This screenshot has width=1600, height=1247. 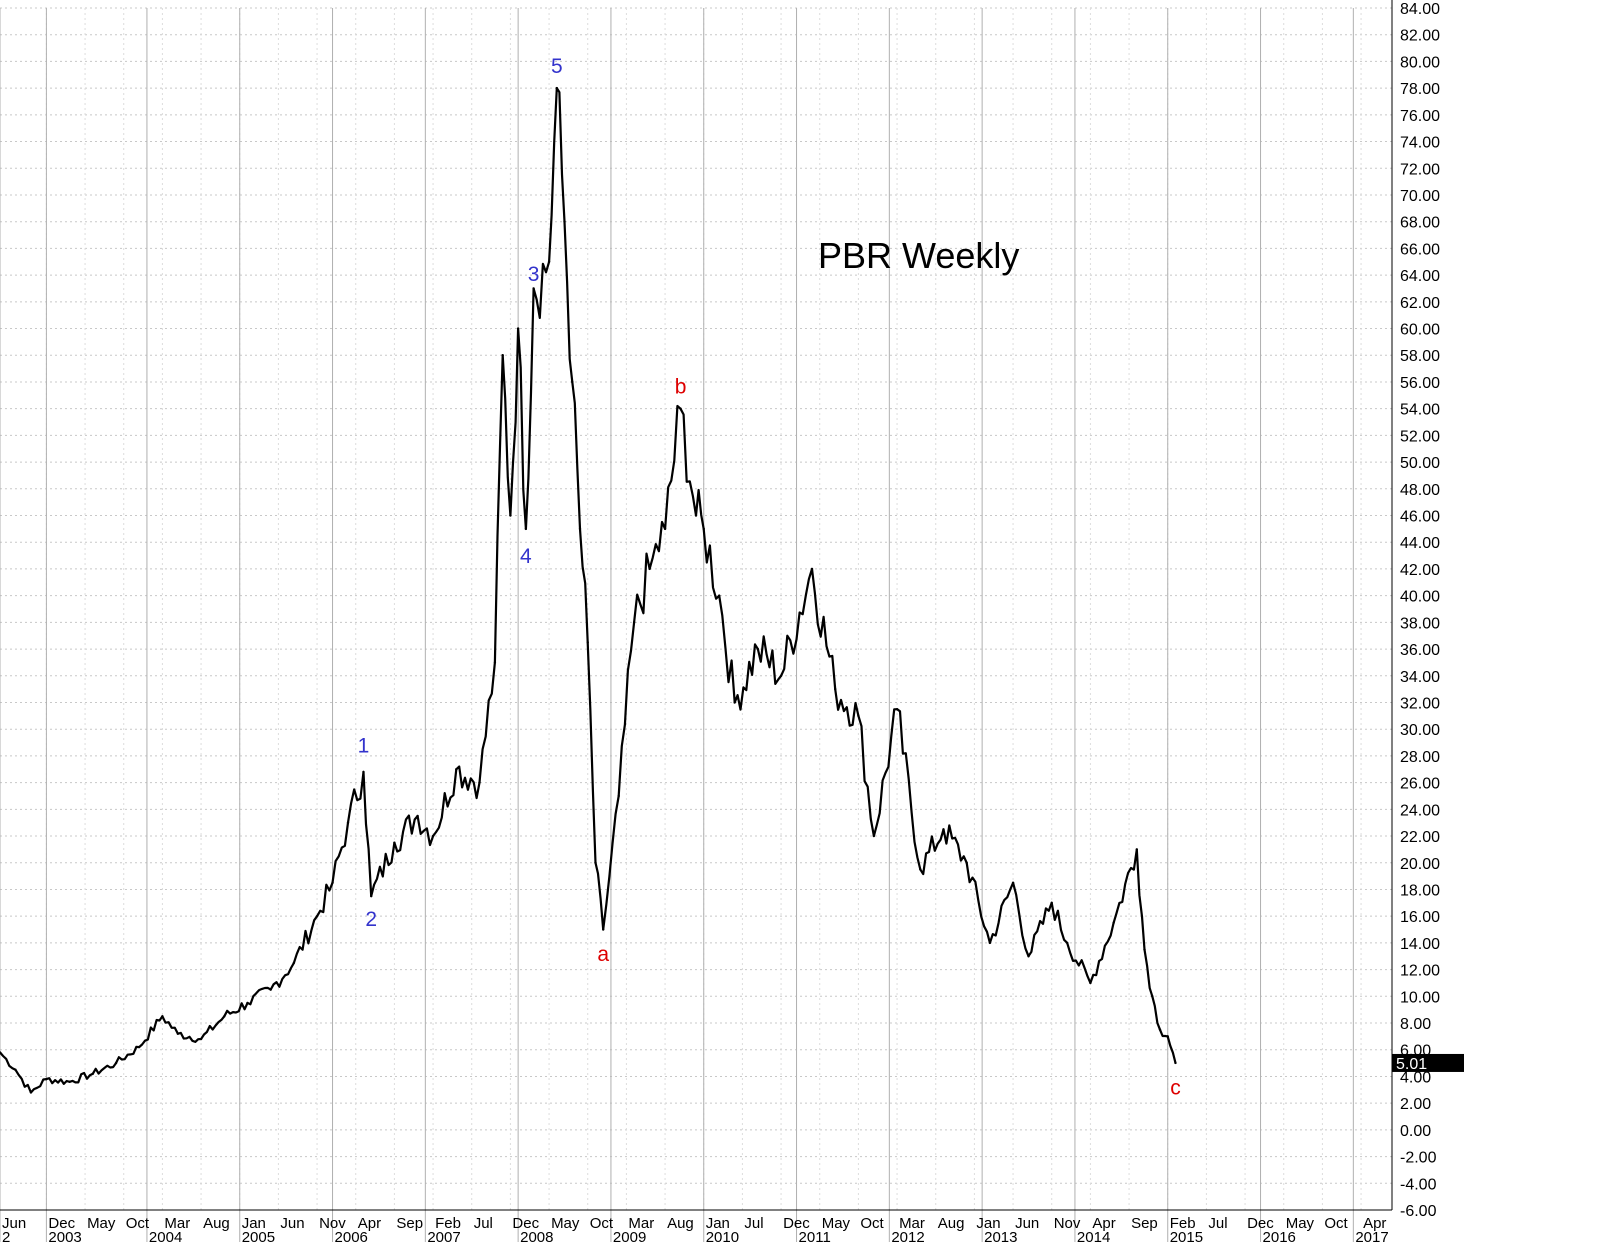 I want to click on x-year-label: 2007, so click(x=443, y=1235).